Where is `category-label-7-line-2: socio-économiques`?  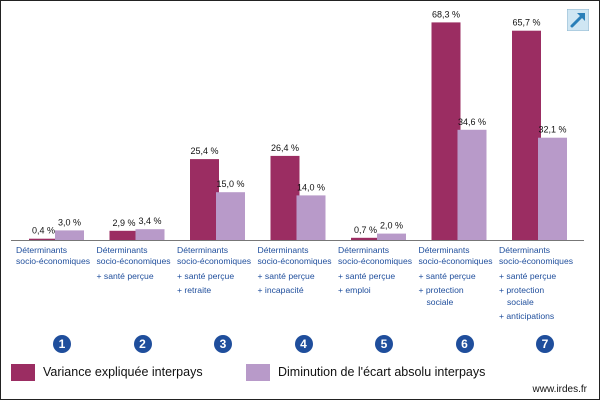
category-label-7-line-2: socio-économiques is located at coordinates (536, 261).